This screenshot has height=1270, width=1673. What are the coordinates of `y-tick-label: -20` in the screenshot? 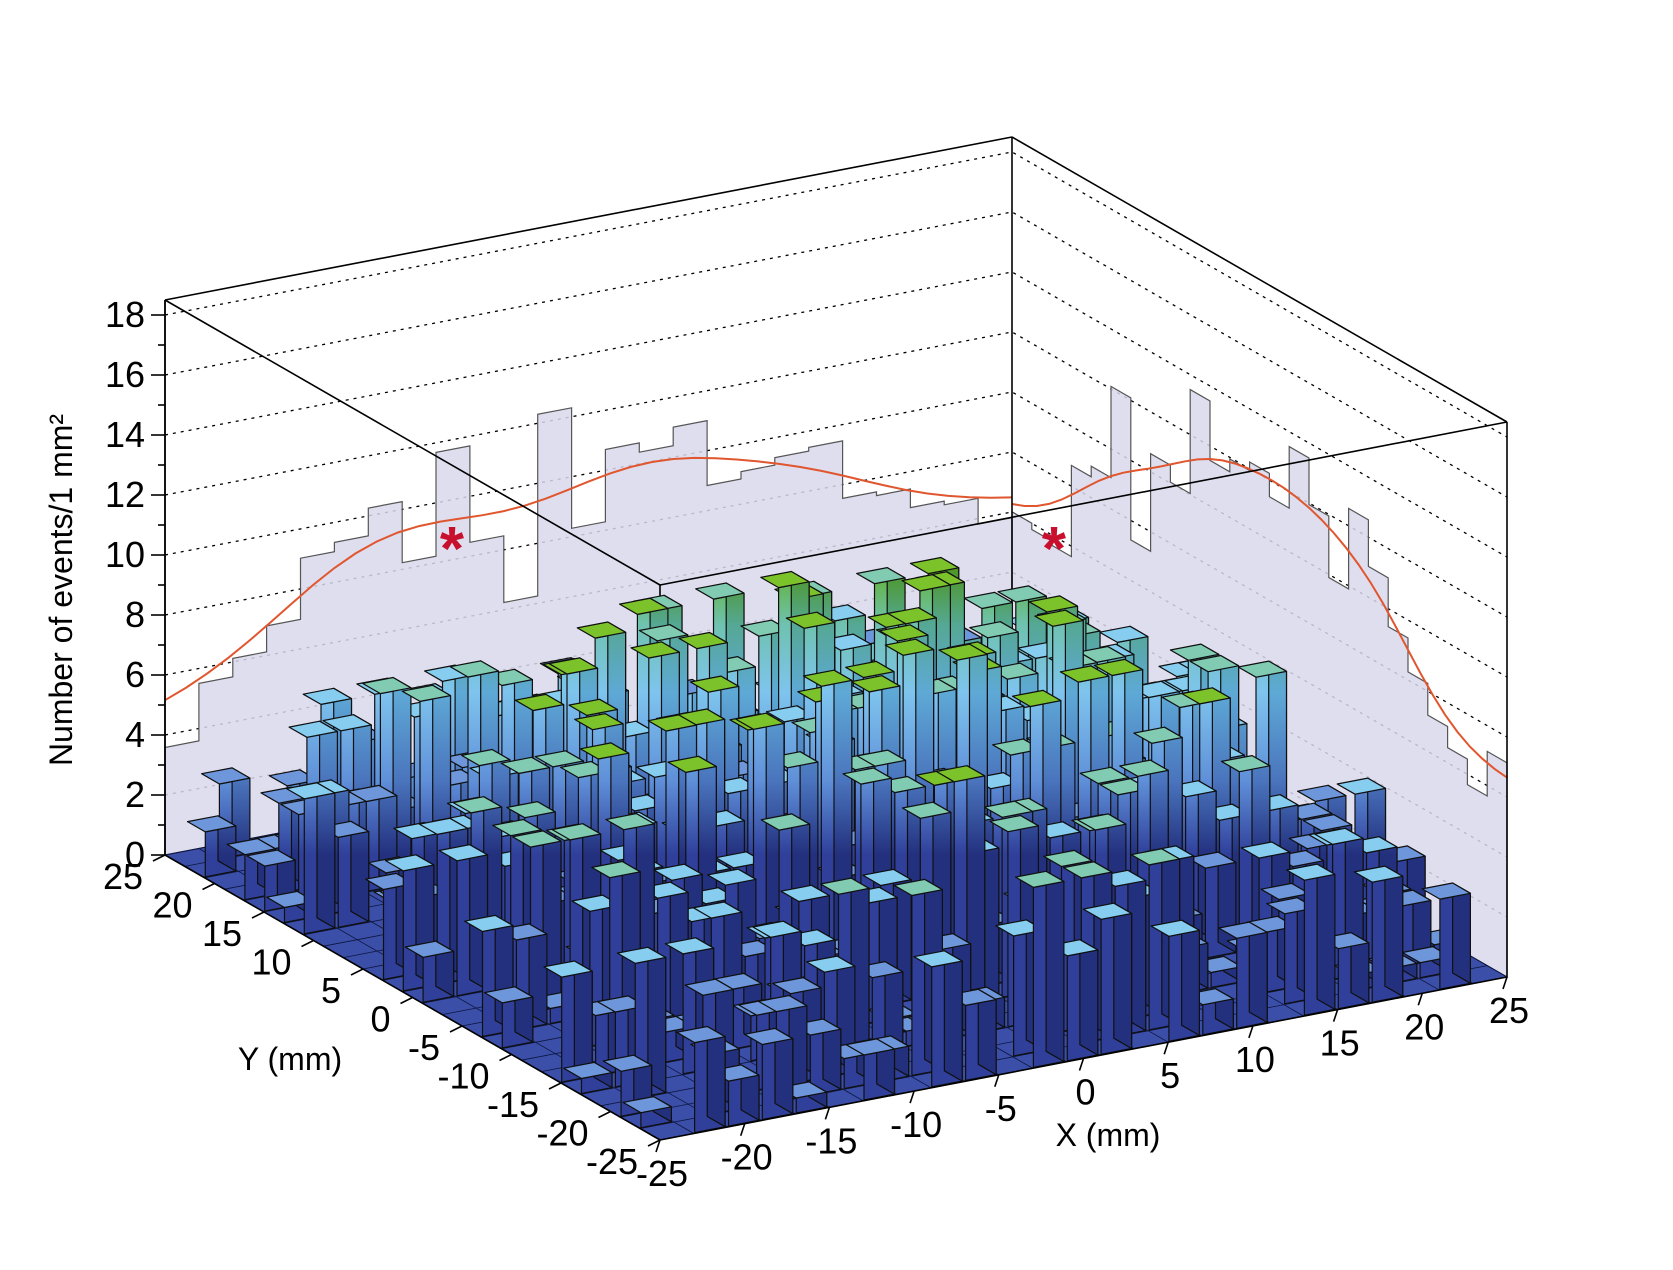 It's located at (562, 1133).